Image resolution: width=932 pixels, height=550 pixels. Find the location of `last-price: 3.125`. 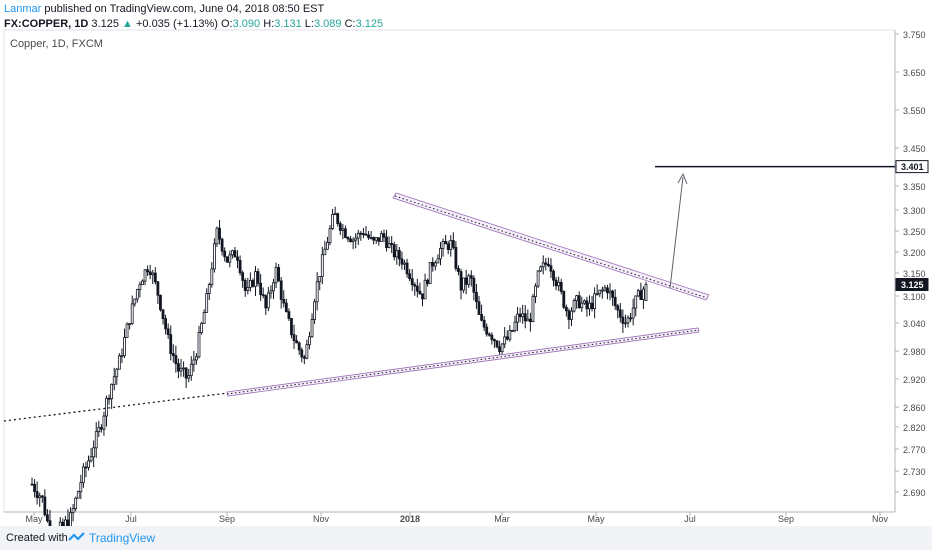

last-price: 3.125 is located at coordinates (105, 24).